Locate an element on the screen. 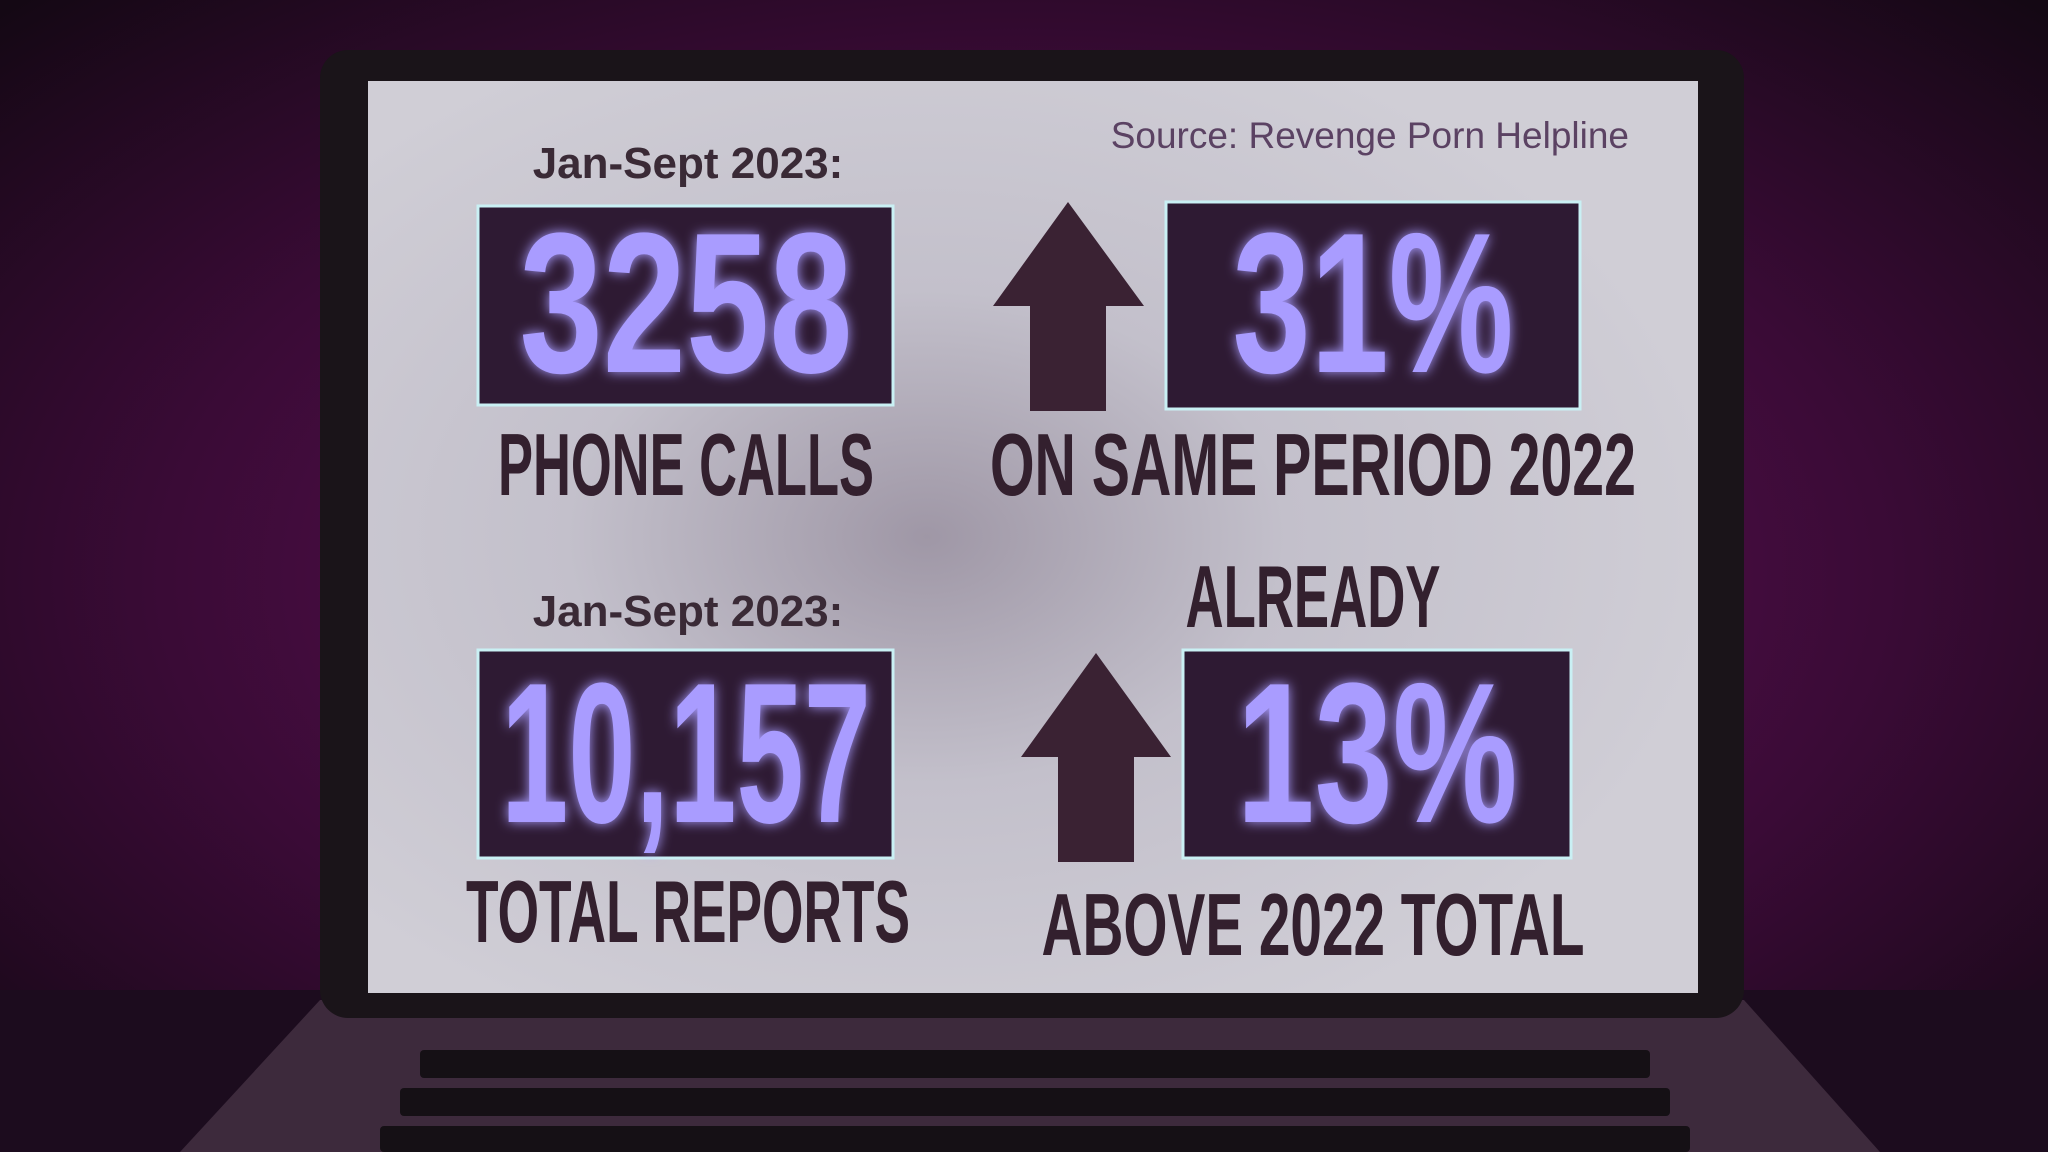 This screenshot has width=2048, height=1152. stat-label: PHONE CALLS is located at coordinates (686, 464).